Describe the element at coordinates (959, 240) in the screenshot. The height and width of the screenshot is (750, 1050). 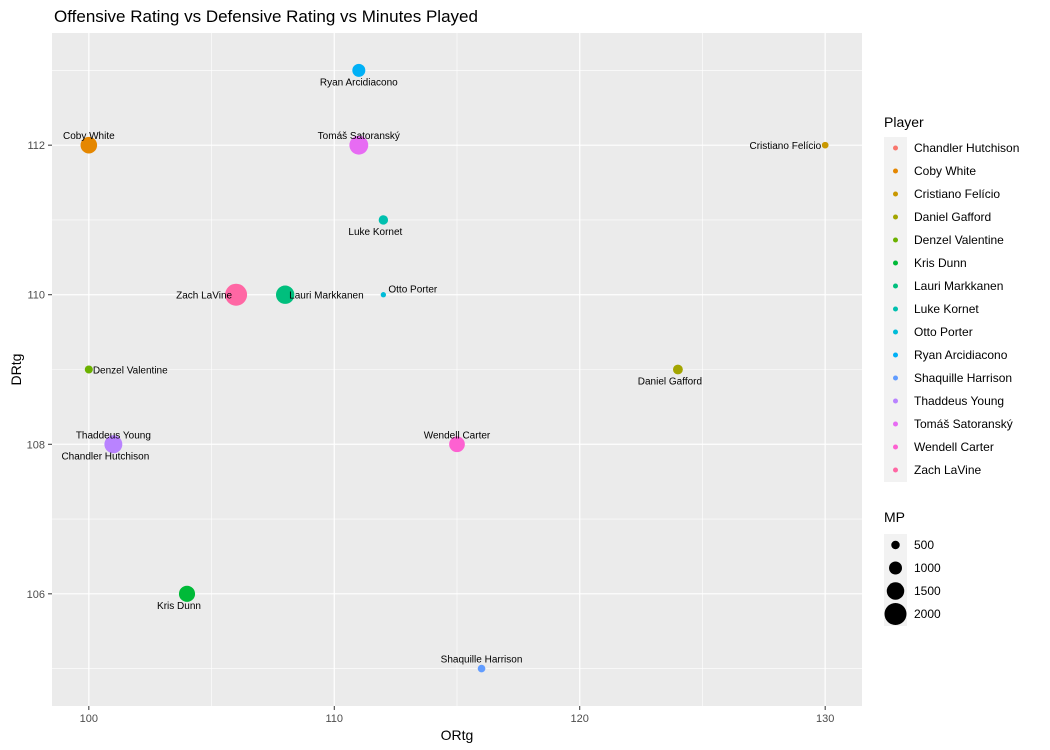
I see `legend-label: Denzel Valentine` at that location.